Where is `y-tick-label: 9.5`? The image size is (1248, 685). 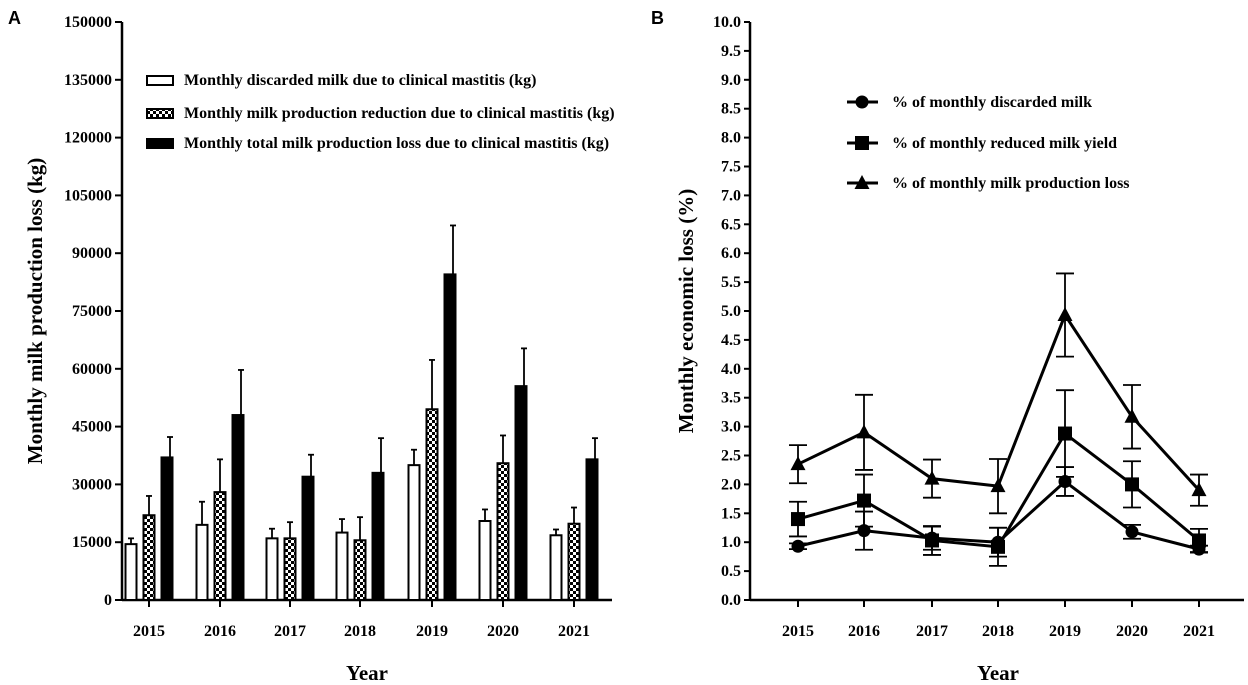 y-tick-label: 9.5 is located at coordinates (731, 51).